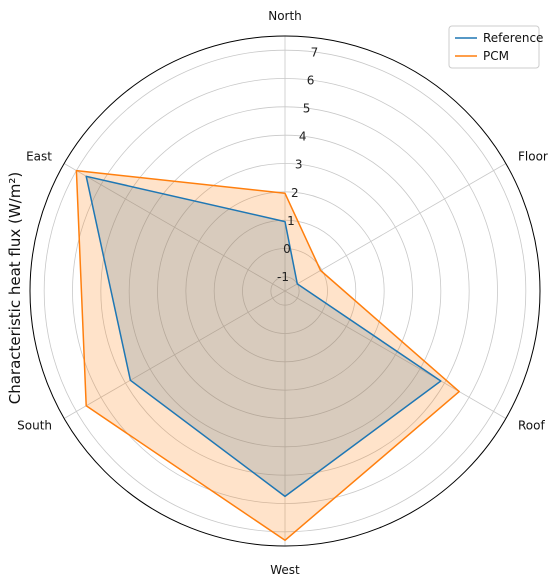 This screenshot has width=550, height=578. I want to click on category-label-floor: Floor, so click(533, 157).